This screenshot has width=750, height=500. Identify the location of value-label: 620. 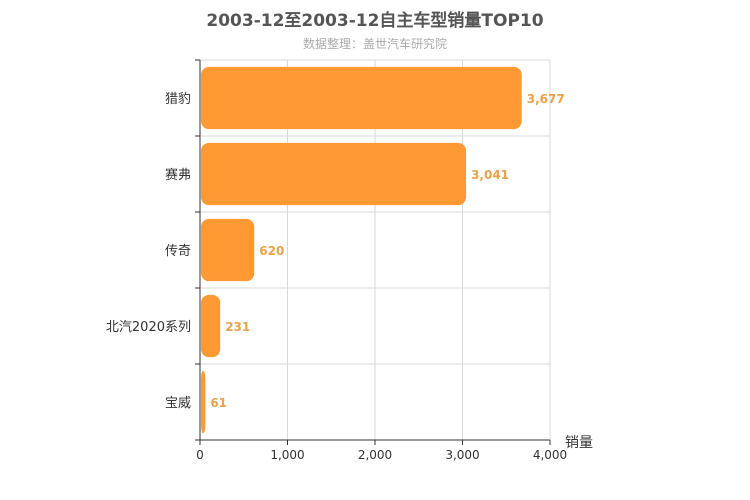
(271, 251).